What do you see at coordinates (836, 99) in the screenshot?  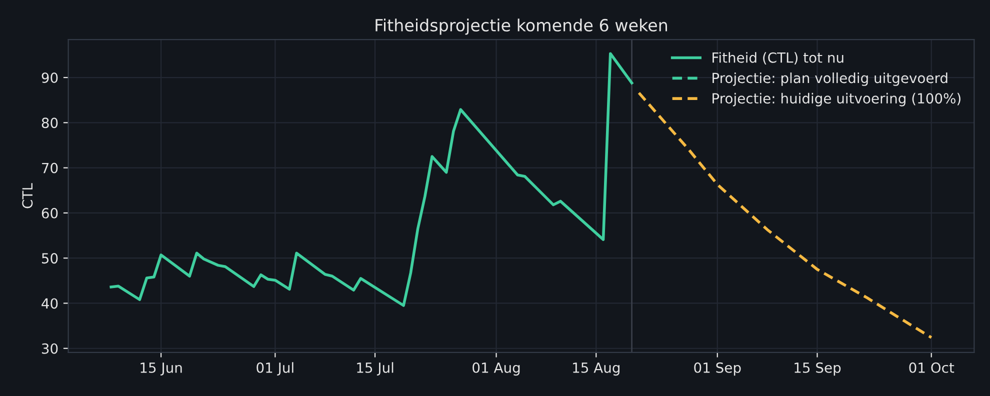 I see `legend-label: Projectie: huidige uitvoering (100%)` at bounding box center [836, 99].